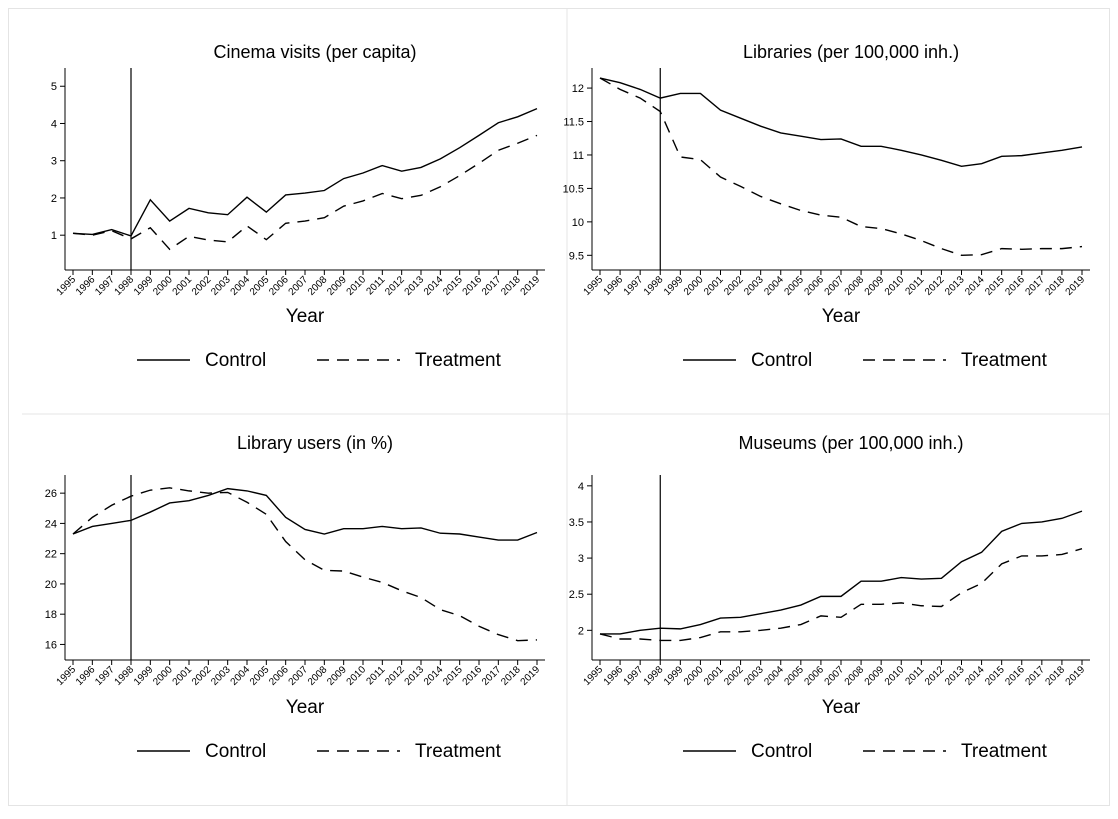 This screenshot has height=819, width=1118. I want to click on panel-title: Libraries (per 100,000 inh.), so click(851, 52).